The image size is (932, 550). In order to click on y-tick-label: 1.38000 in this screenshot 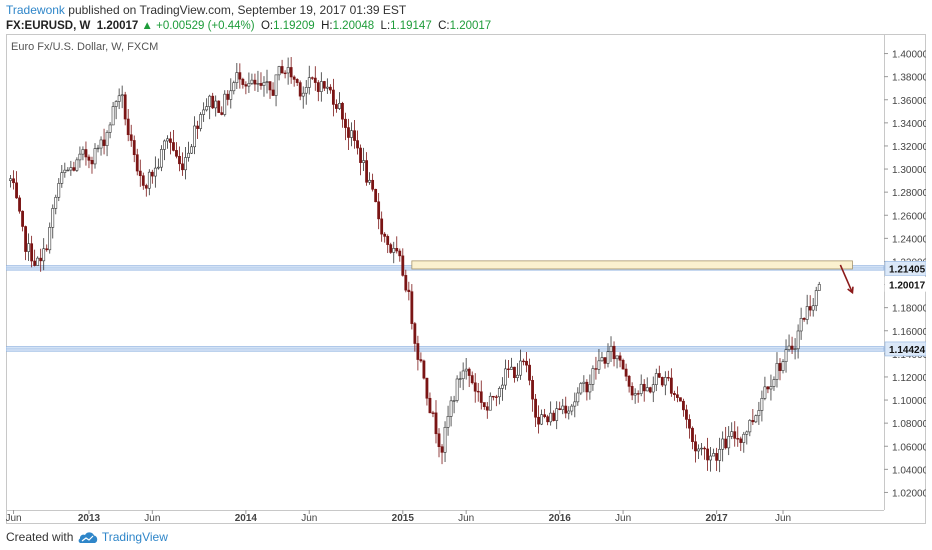, I will do `click(909, 78)`.